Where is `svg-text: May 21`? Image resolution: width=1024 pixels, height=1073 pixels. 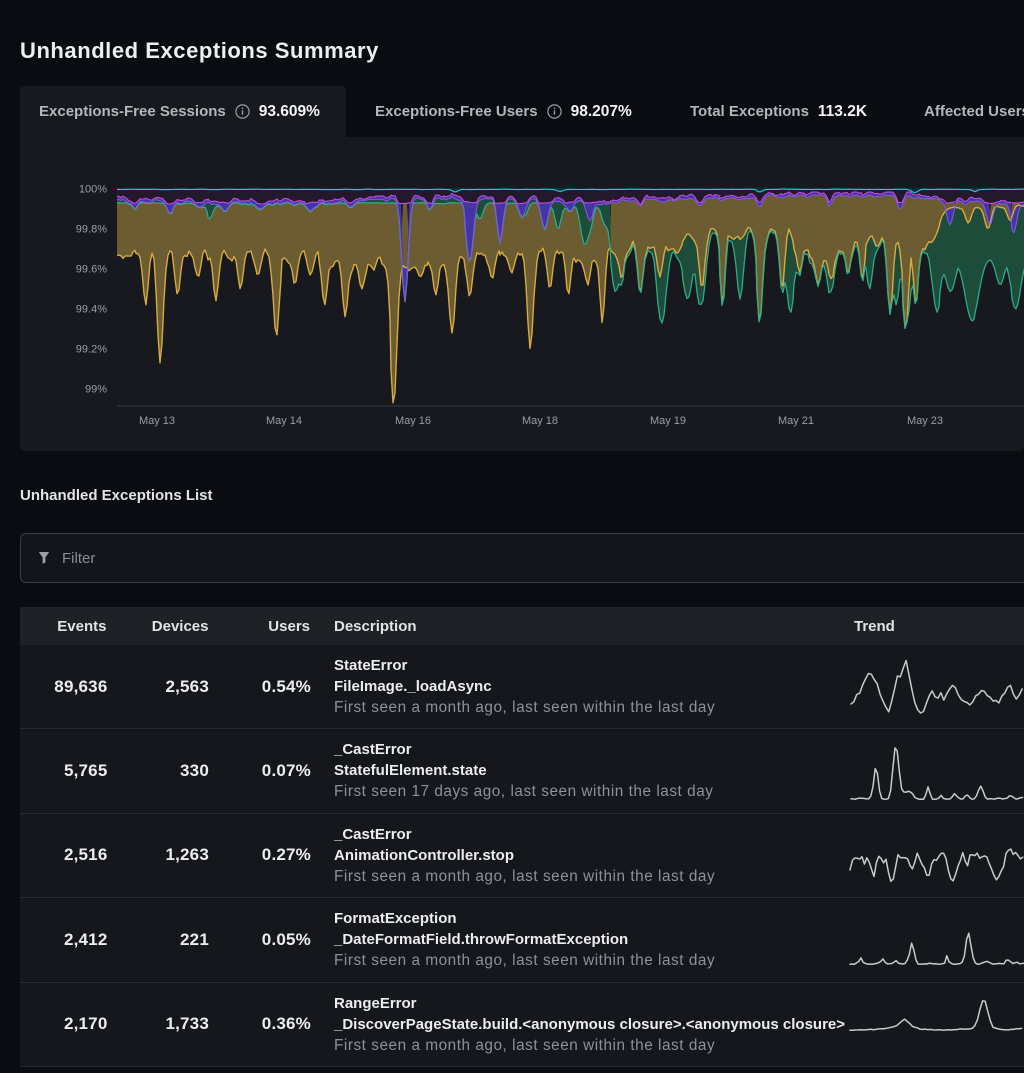
svg-text: May 21 is located at coordinates (796, 421).